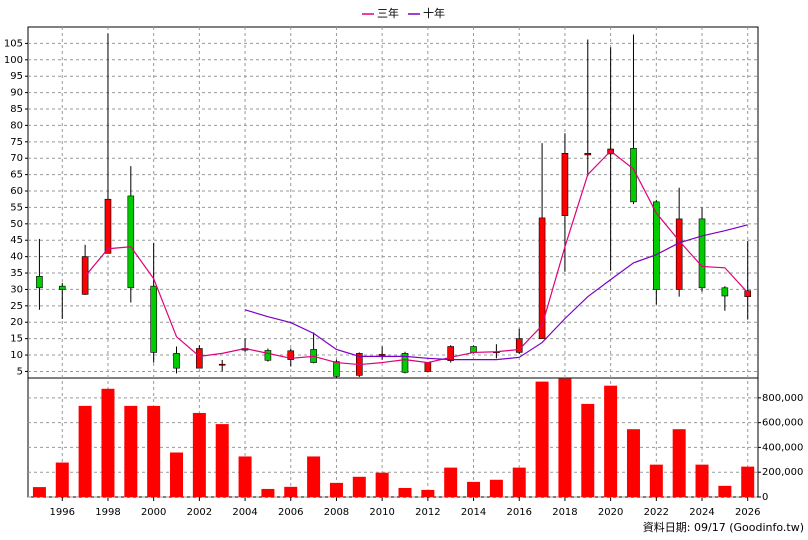 The height and width of the screenshot is (540, 808). What do you see at coordinates (16, 240) in the screenshot?
I see `y-tick-label: 45` at bounding box center [16, 240].